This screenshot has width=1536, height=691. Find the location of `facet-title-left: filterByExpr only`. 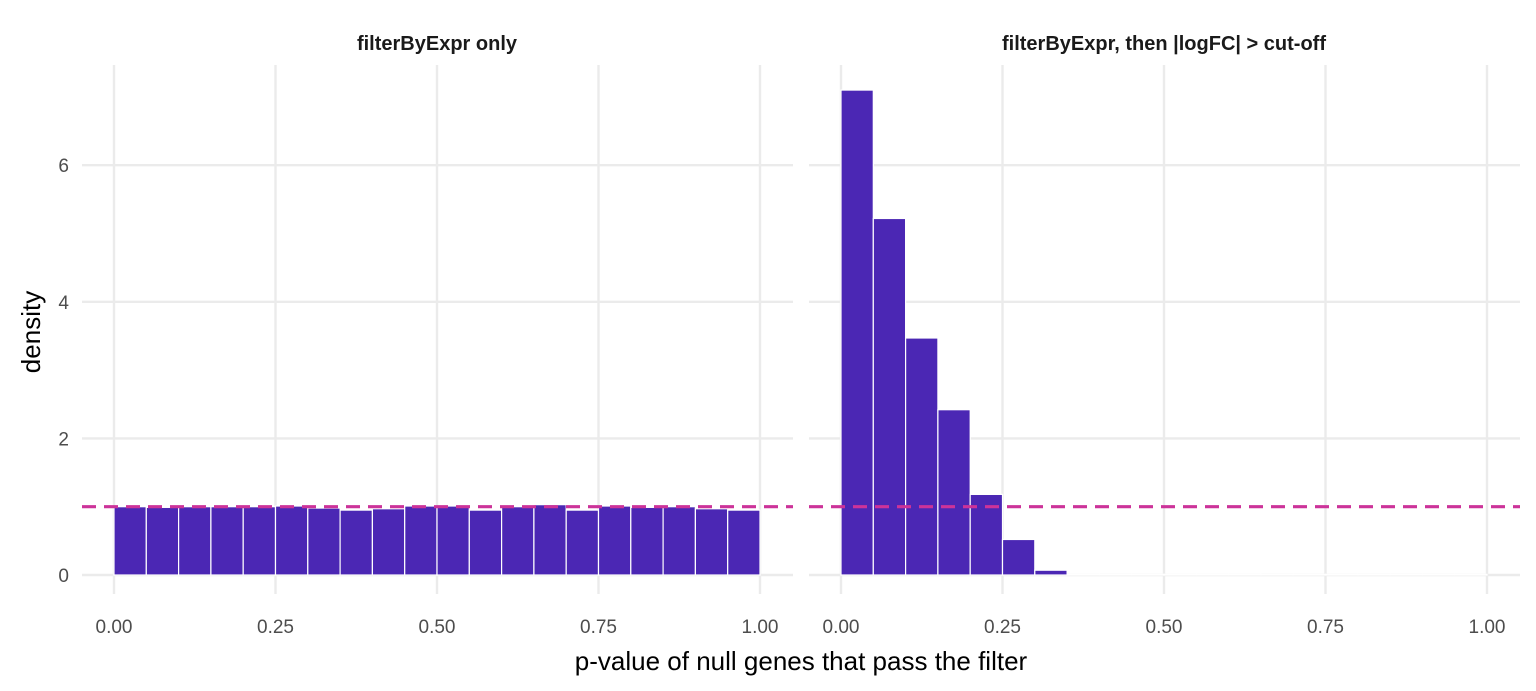

facet-title-left: filterByExpr only is located at coordinates (437, 44).